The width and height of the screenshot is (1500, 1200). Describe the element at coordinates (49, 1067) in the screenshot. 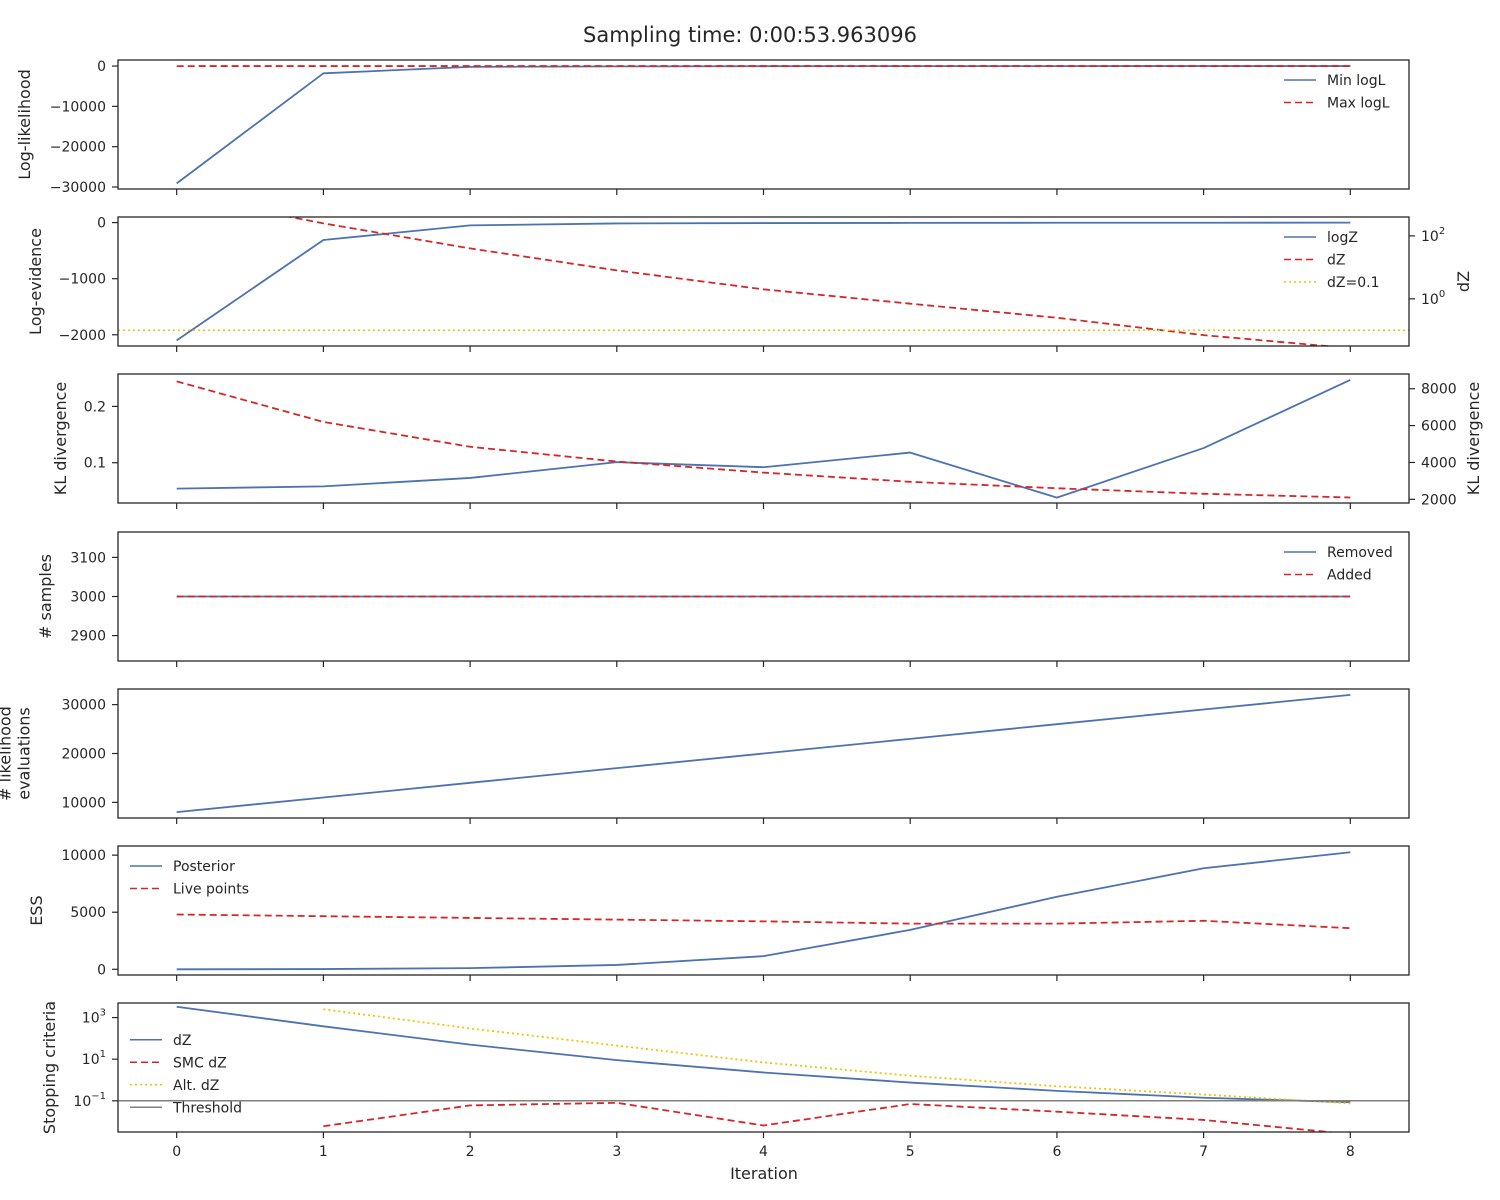

I see `y-axis-label: Stopping criteria` at that location.